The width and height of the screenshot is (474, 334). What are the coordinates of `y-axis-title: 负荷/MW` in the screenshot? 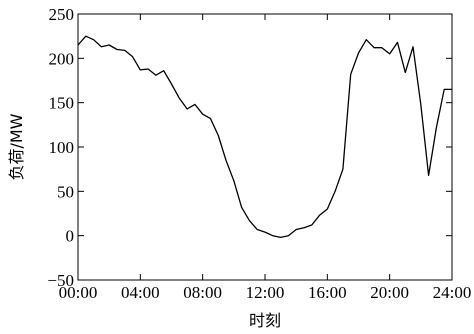 It's located at (16, 146).